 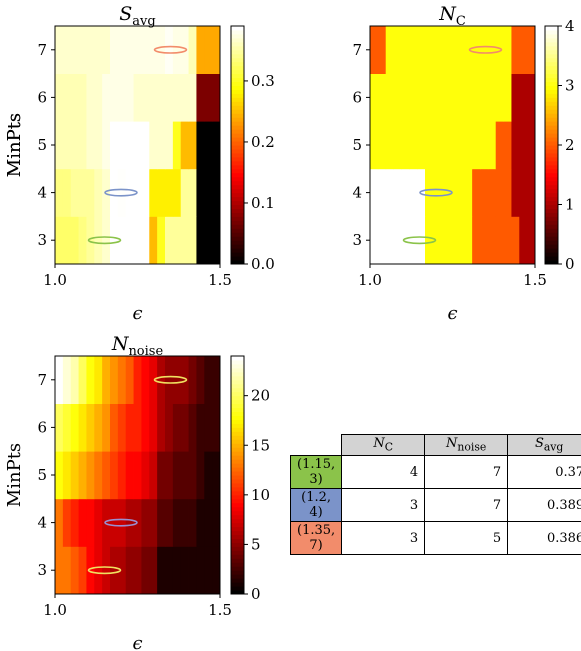 I want to click on x-axis-label: ϵ, so click(x=452, y=313).